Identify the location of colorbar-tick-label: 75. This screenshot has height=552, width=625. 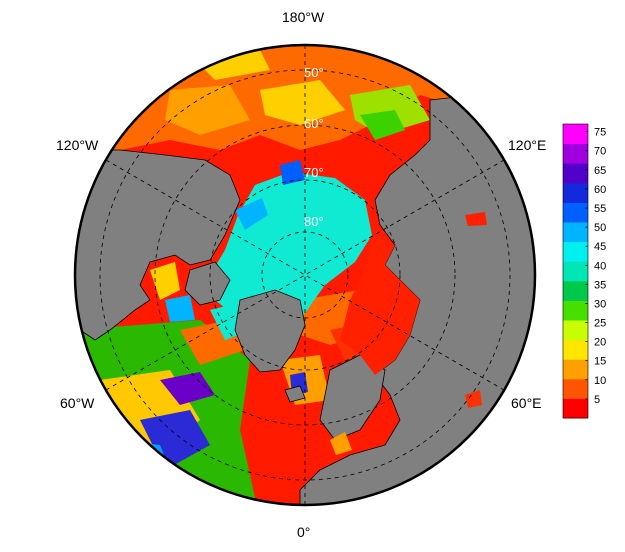
(600, 133).